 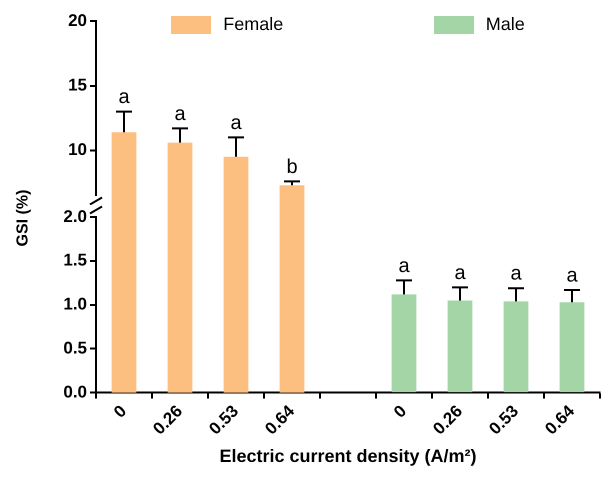 What do you see at coordinates (77, 84) in the screenshot?
I see `y-tick-label: 15` at bounding box center [77, 84].